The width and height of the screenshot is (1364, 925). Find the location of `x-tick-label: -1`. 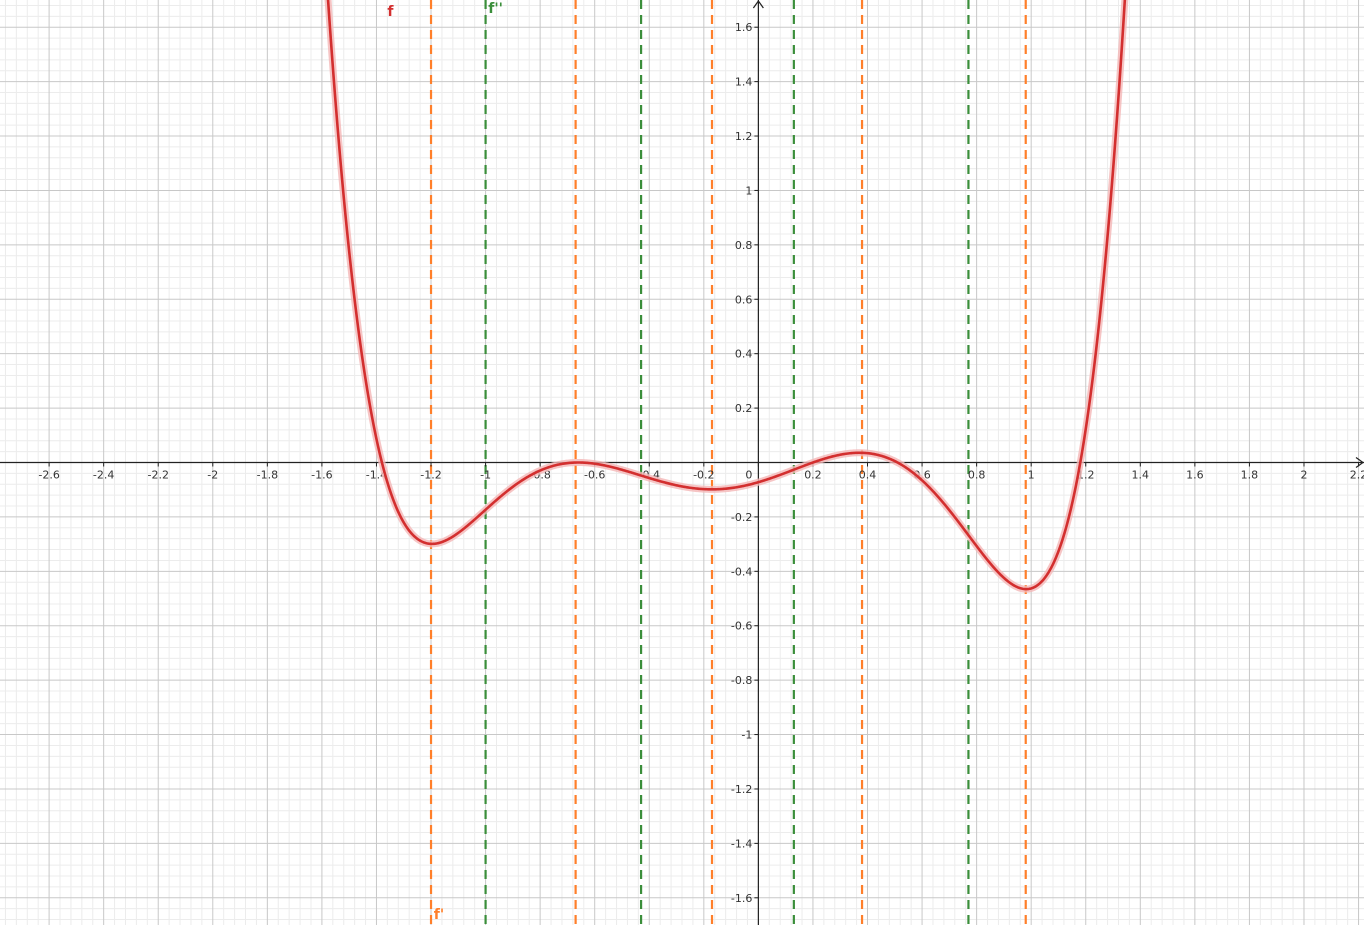

x-tick-label: -1 is located at coordinates (485, 475).